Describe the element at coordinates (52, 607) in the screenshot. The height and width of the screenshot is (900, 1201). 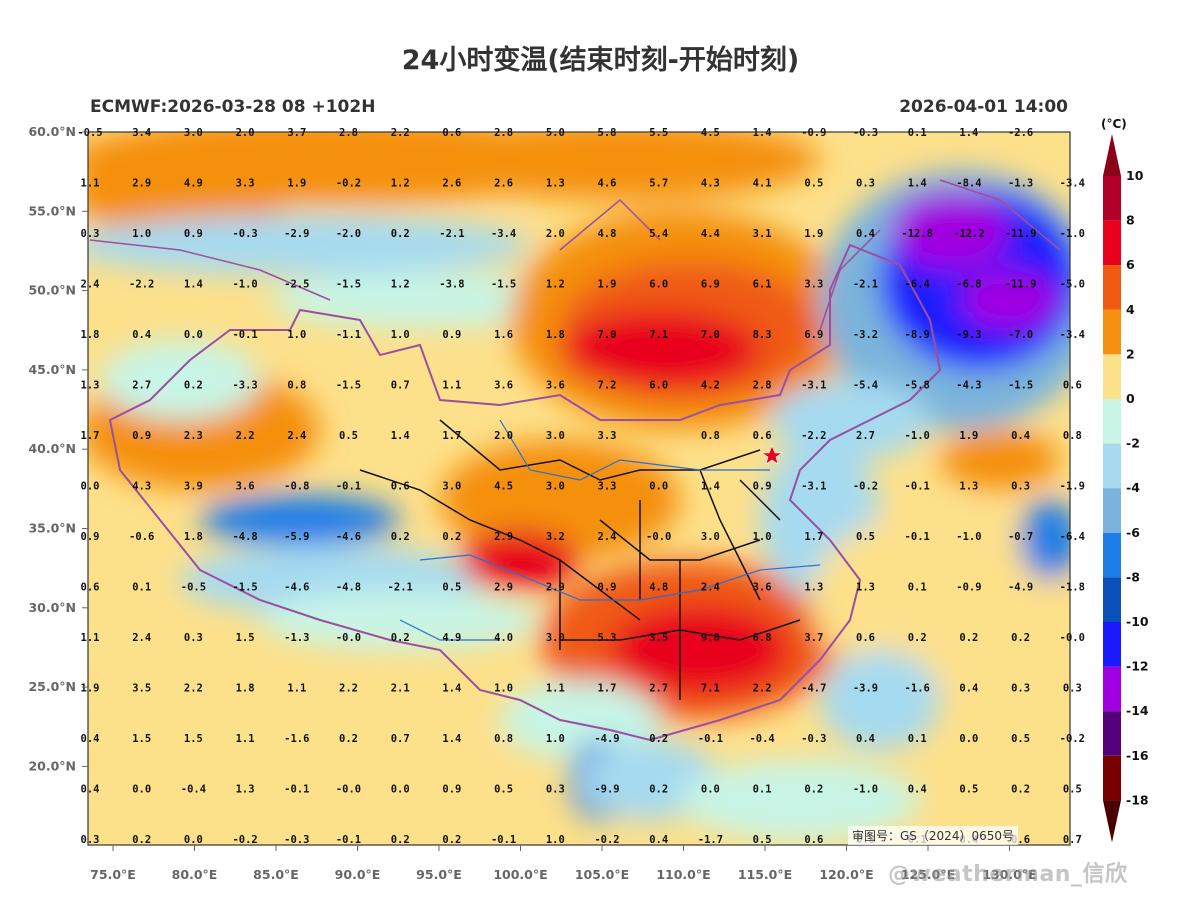
I see `lat-tick-label: 30.0°N` at that location.